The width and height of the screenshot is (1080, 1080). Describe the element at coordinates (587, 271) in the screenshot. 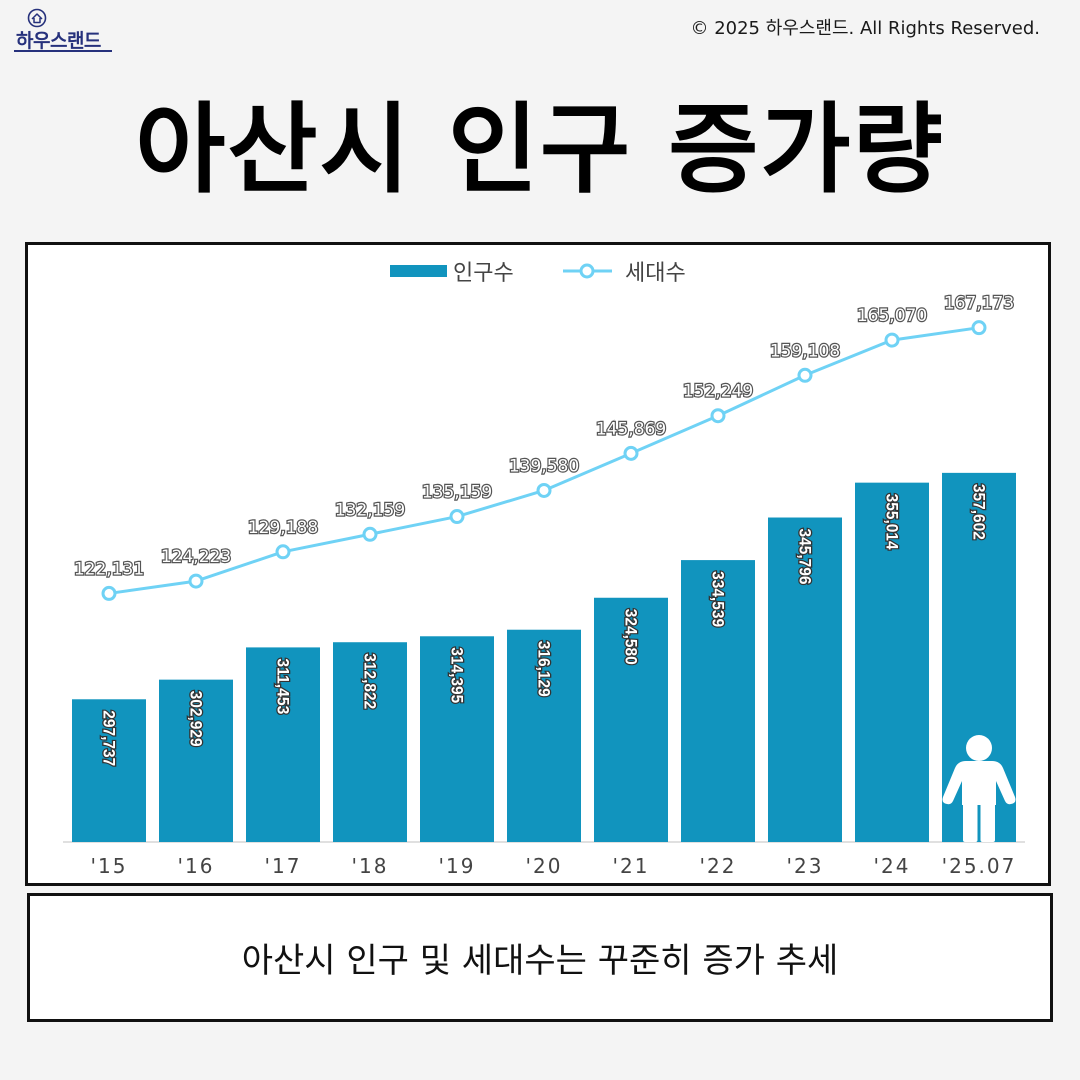

I see `legend-marker-icon` at that location.